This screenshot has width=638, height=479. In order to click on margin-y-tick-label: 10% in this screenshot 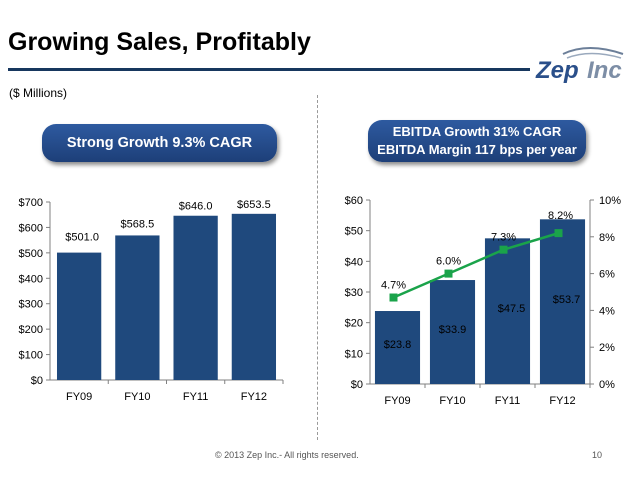, I will do `click(610, 201)`.